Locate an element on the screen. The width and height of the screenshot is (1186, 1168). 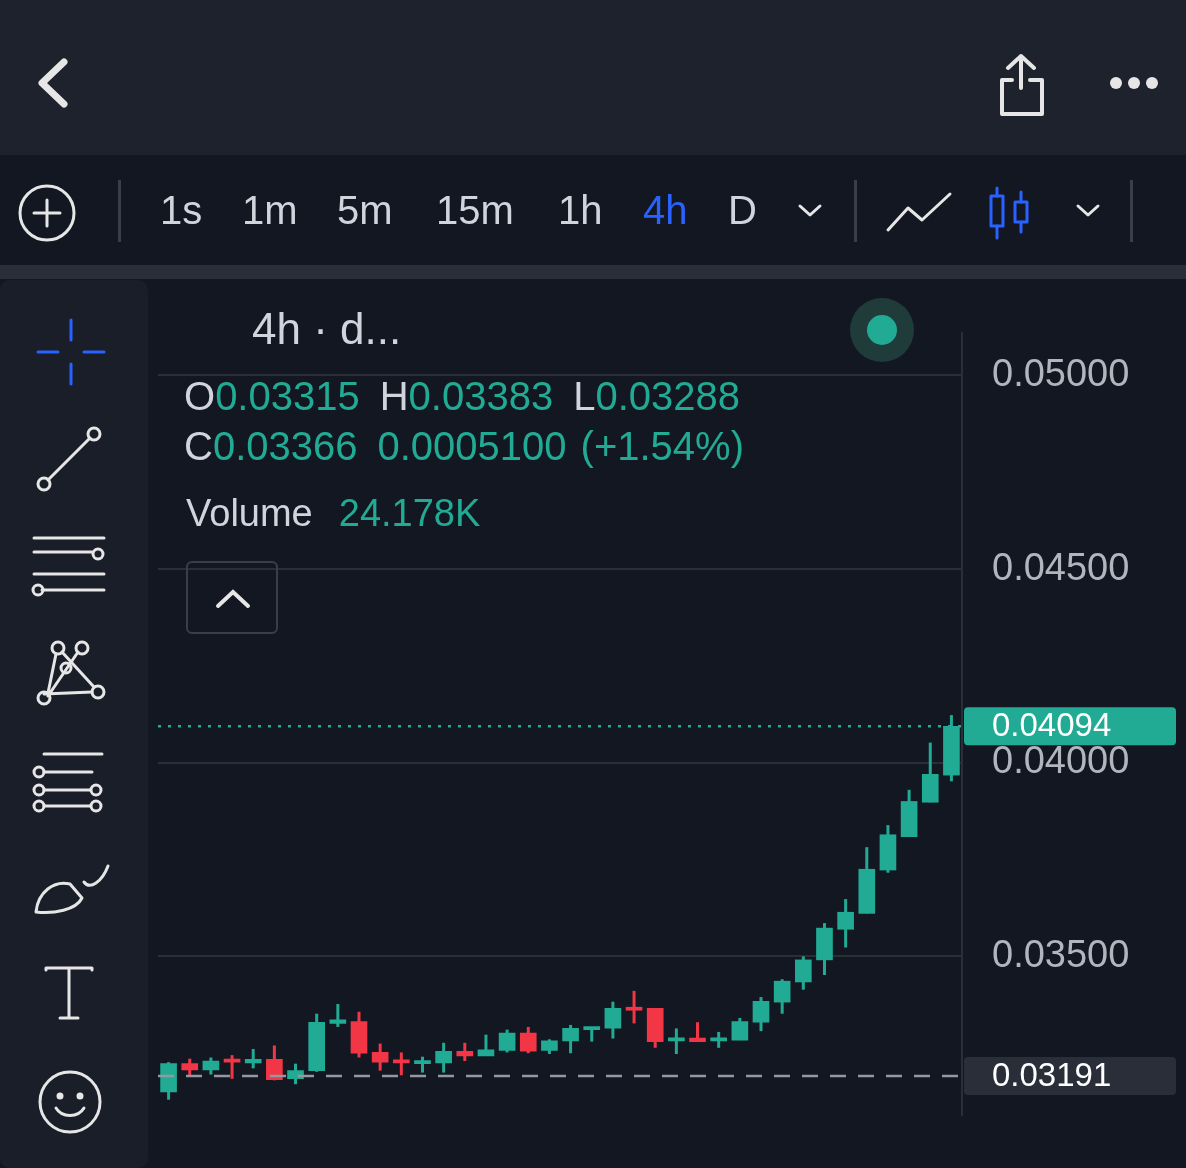
ref-line-label: 0.03191 is located at coordinates (1052, 1075).